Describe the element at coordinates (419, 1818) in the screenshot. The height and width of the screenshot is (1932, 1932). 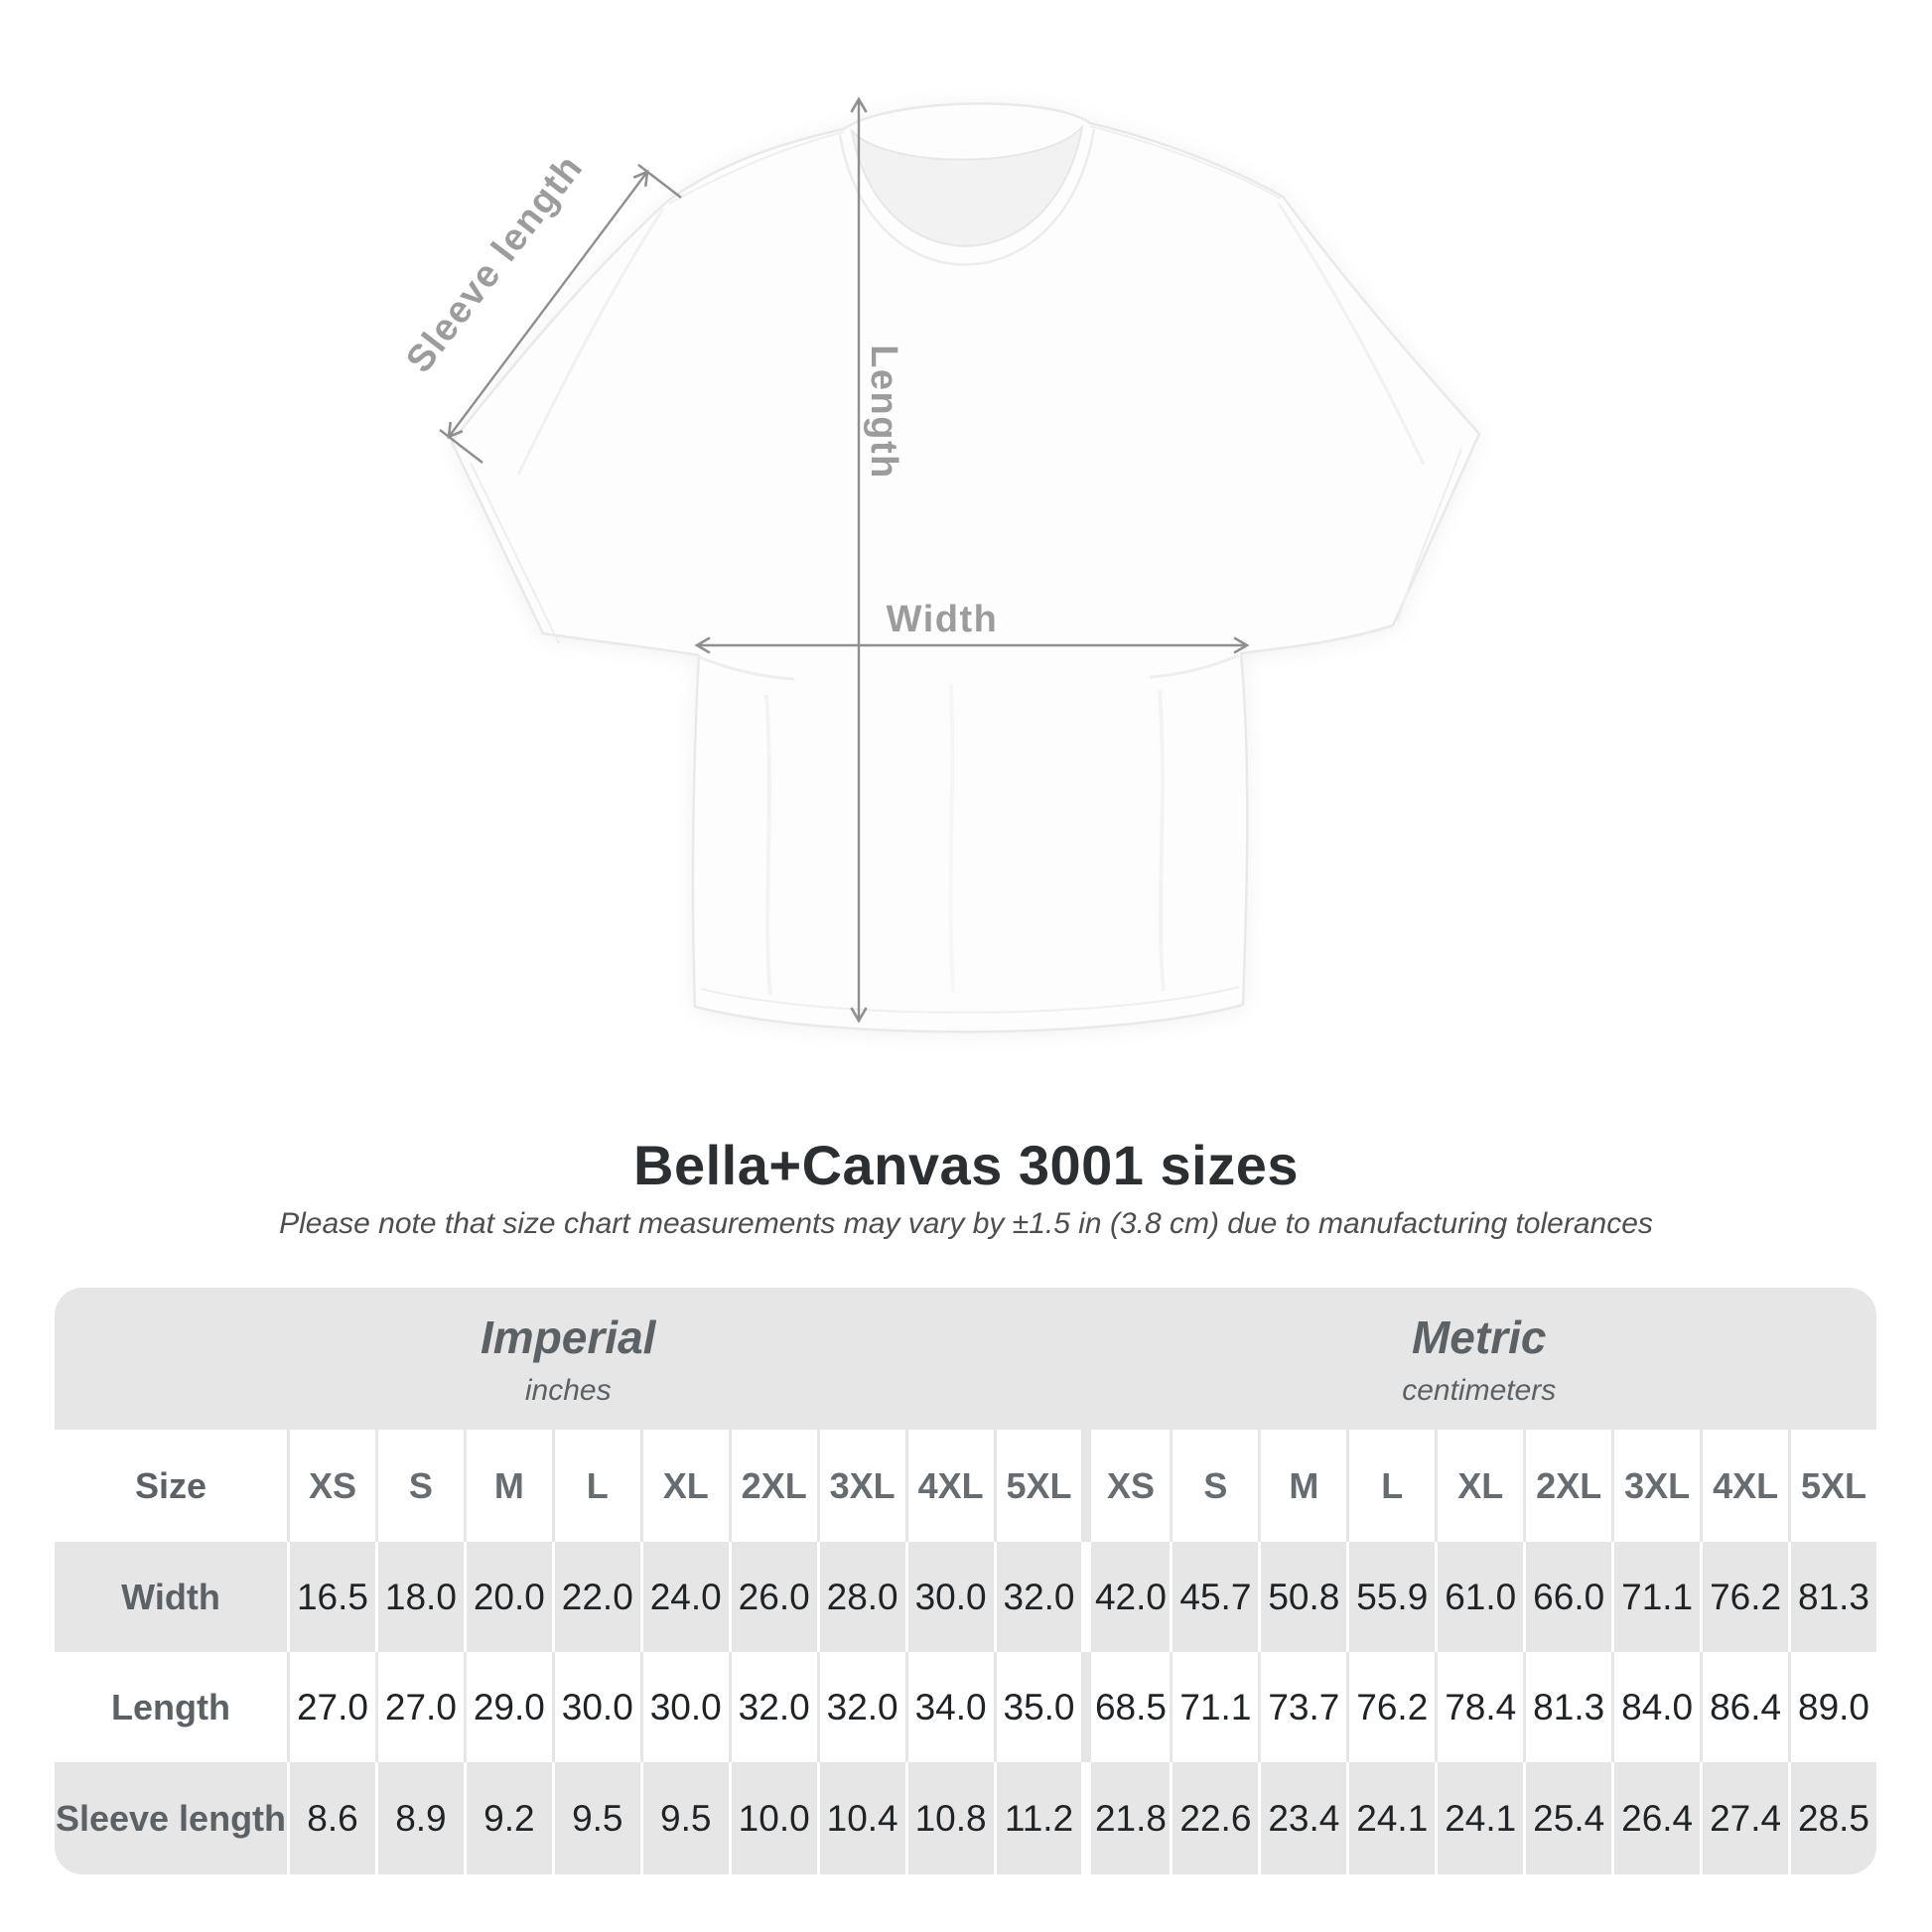
I see `size-value-cell: 8.9` at that location.